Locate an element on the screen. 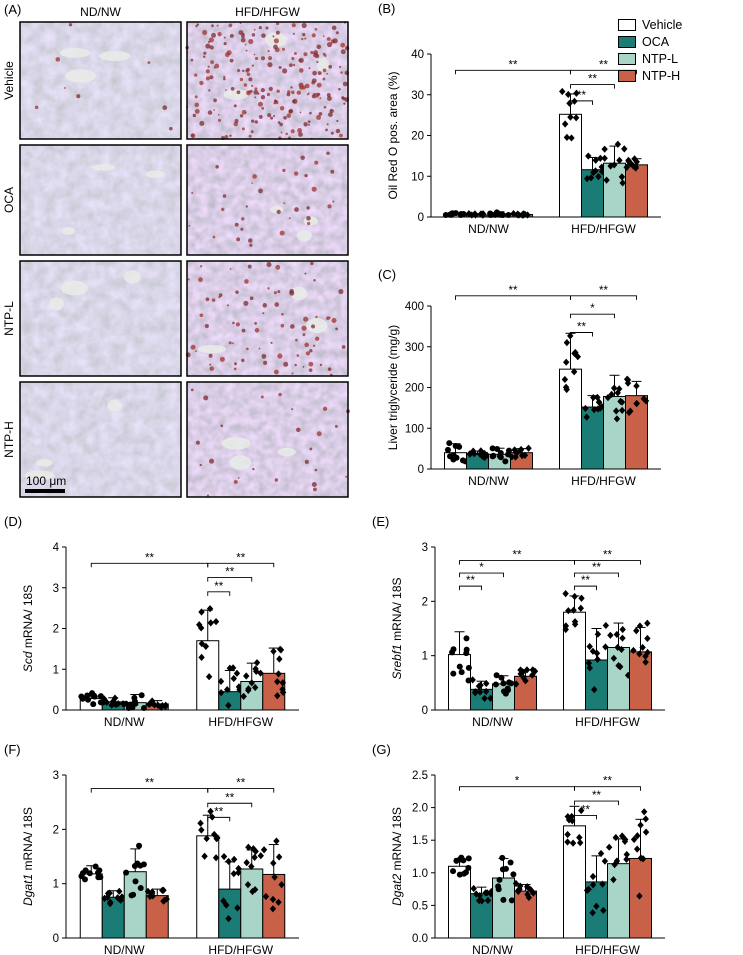 The image size is (743, 955). scale-bar-label: 100 μm is located at coordinates (46, 481).